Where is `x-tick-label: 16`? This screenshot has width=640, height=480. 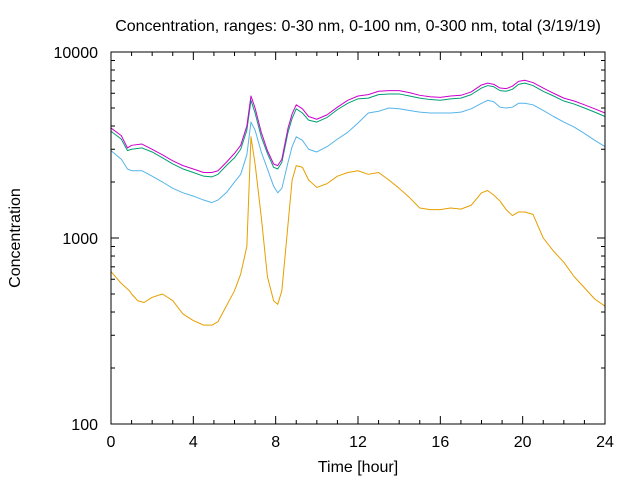
x-tick-label: 16 is located at coordinates (440, 442).